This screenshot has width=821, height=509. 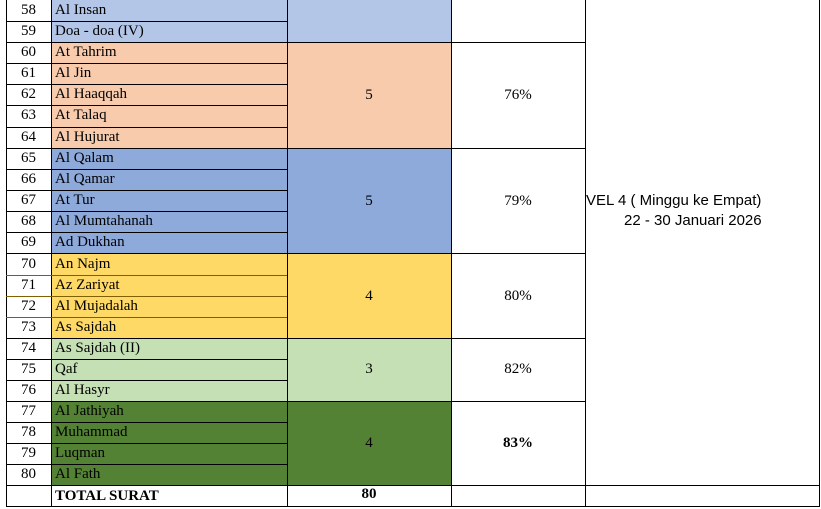 What do you see at coordinates (518, 443) in the screenshot?
I see `group-percent: 83%` at bounding box center [518, 443].